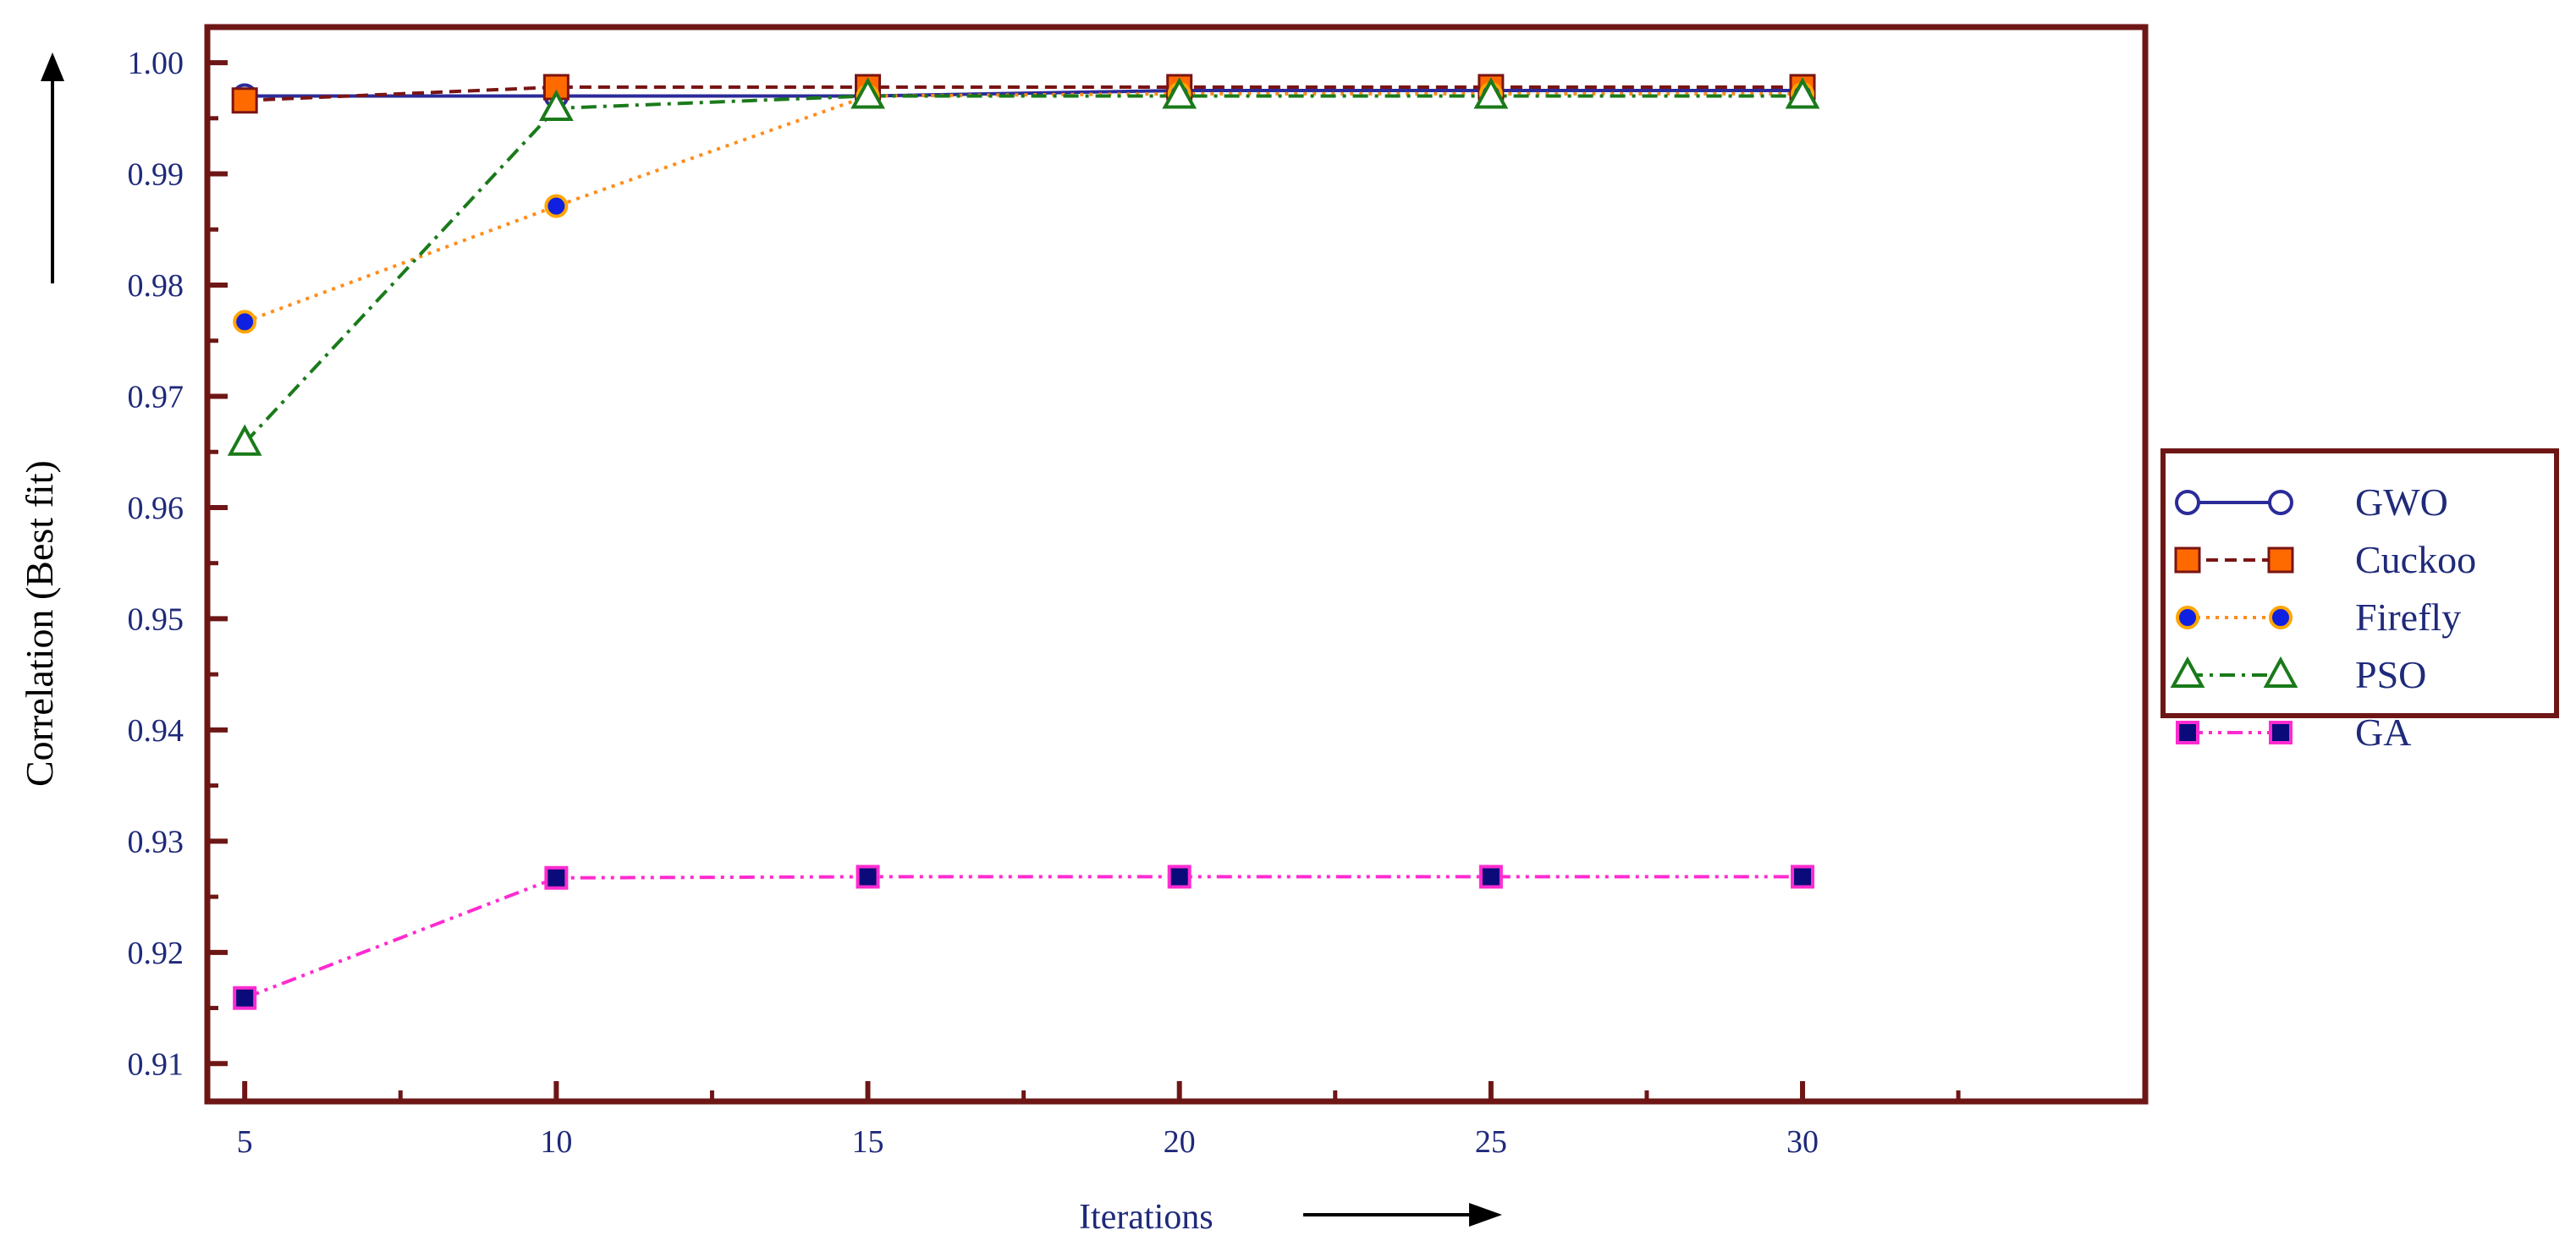  I want to click on x-axis-label: Iterations, so click(1146, 1218).